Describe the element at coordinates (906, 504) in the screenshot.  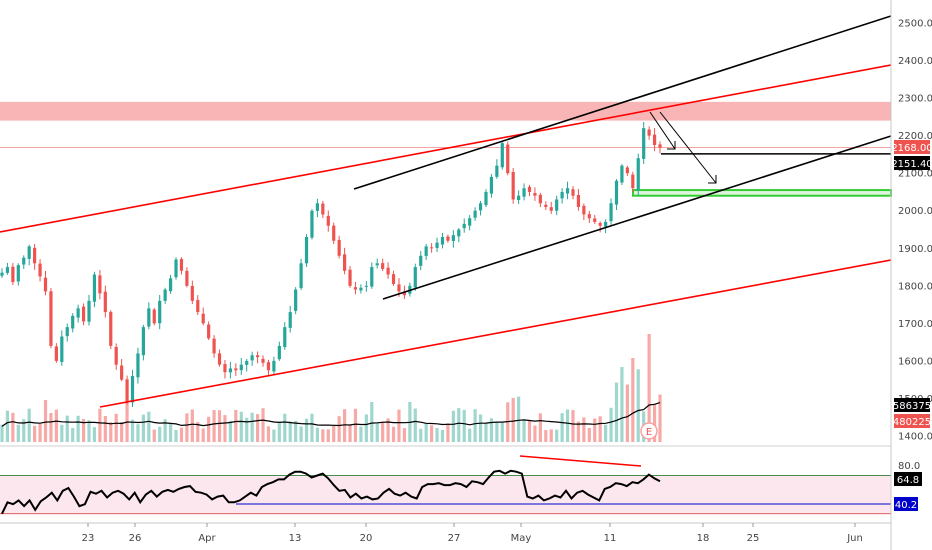
I see `rsi-reference-tag: 40.2` at that location.